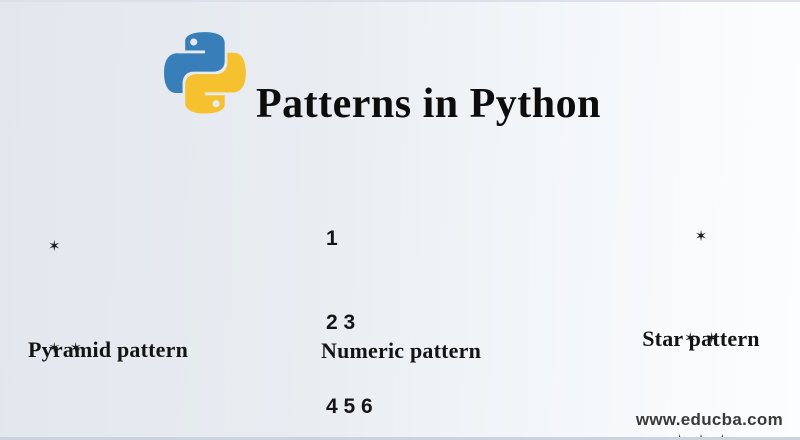 The height and width of the screenshot is (440, 800). I want to click on pyramid-pattern-block: ✶ ✶ ✶ ✶ ✶ ✶ ✶ ✶ ✶ ✶ ✶ ✶ ✶ ✶ ✶ ✶, so click(107, 300).